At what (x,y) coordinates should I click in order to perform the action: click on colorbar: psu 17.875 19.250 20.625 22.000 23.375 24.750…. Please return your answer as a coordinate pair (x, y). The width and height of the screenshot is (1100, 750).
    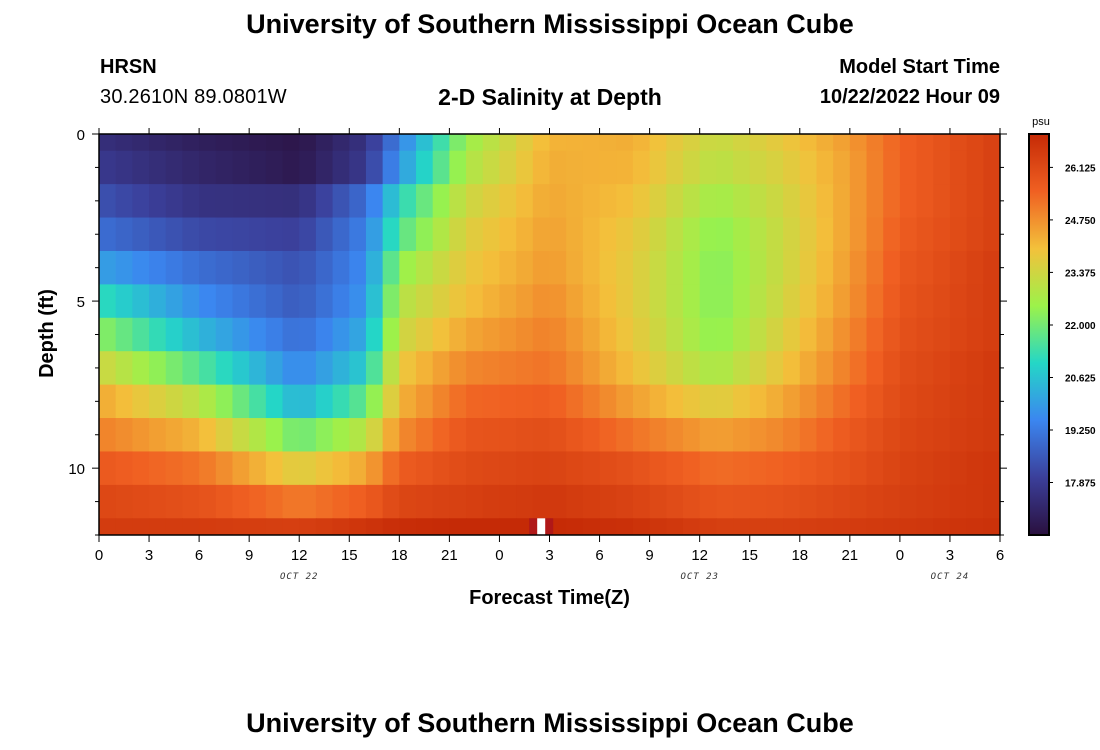
    Looking at the image, I should click on (1062, 326).